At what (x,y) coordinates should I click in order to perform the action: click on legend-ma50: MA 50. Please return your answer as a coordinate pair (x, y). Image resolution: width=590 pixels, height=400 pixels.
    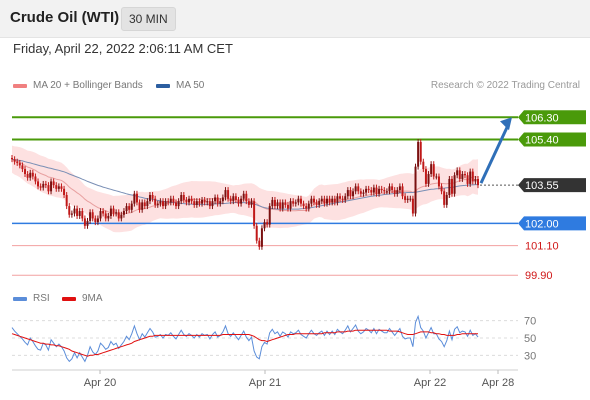
    Looking at the image, I should click on (180, 85).